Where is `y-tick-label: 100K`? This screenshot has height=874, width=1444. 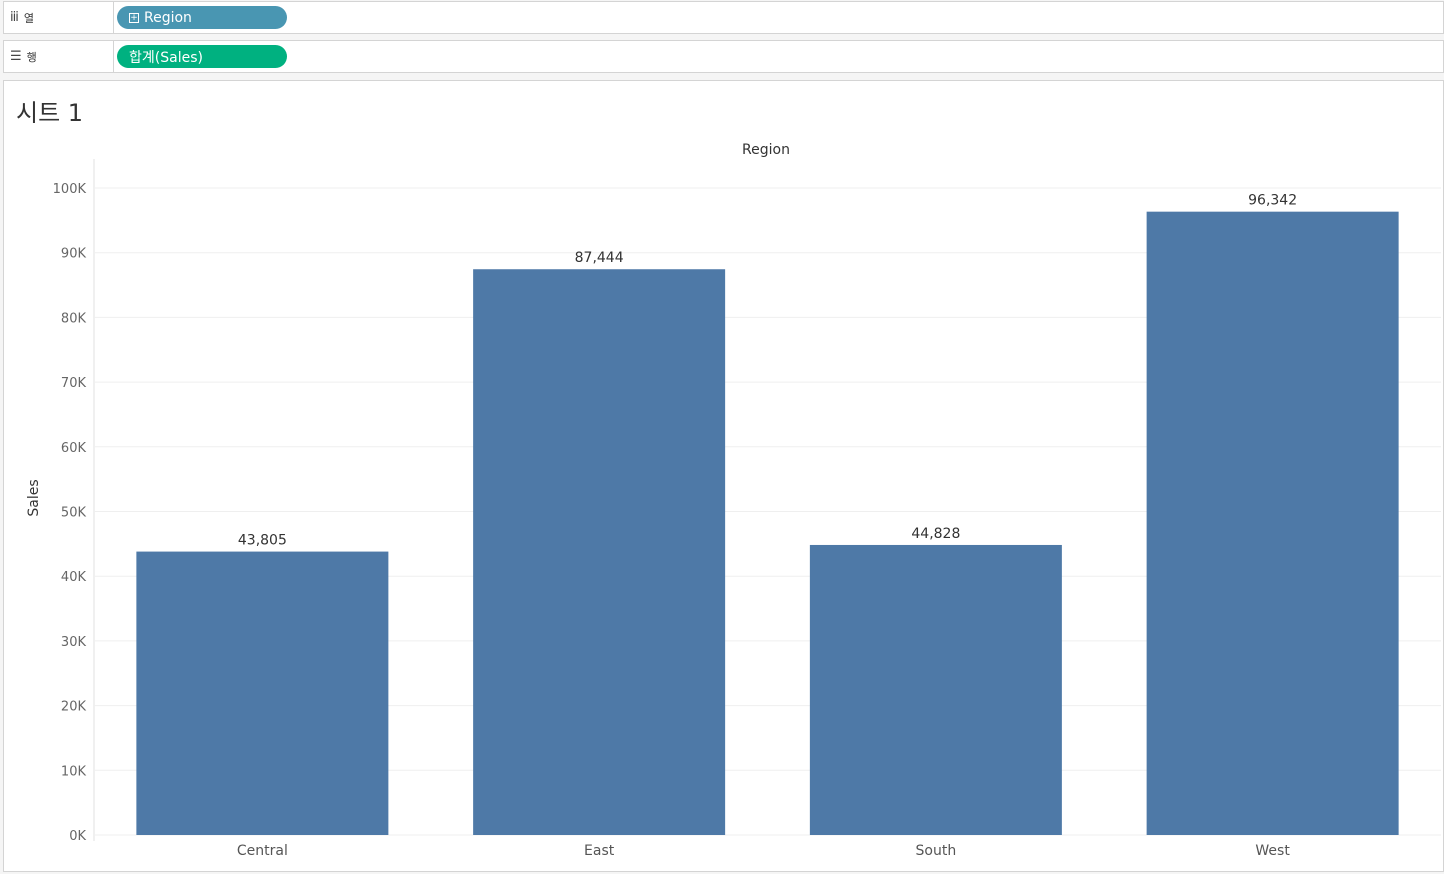 y-tick-label: 100K is located at coordinates (70, 189).